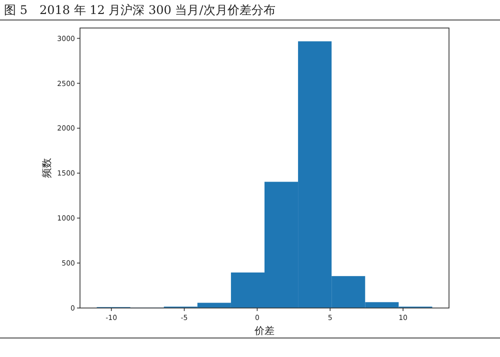  What do you see at coordinates (140, 10) in the screenshot?
I see `chart-title: 图 5 2018 年 12 月沪深 300 当月/次月价差分布` at bounding box center [140, 10].